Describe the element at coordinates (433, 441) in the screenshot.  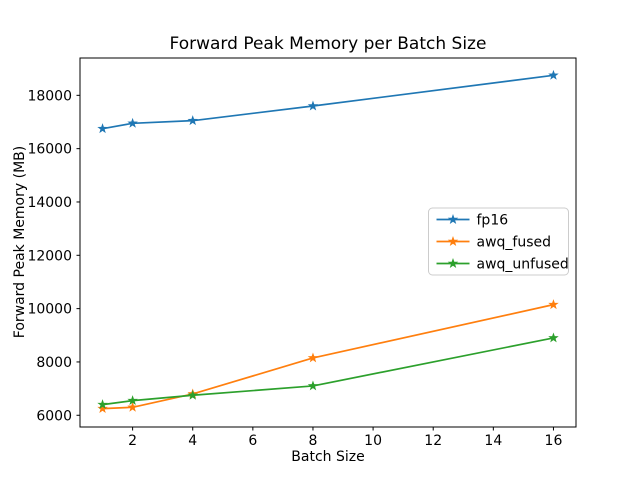
I see `x-tick-label: 12` at that location.